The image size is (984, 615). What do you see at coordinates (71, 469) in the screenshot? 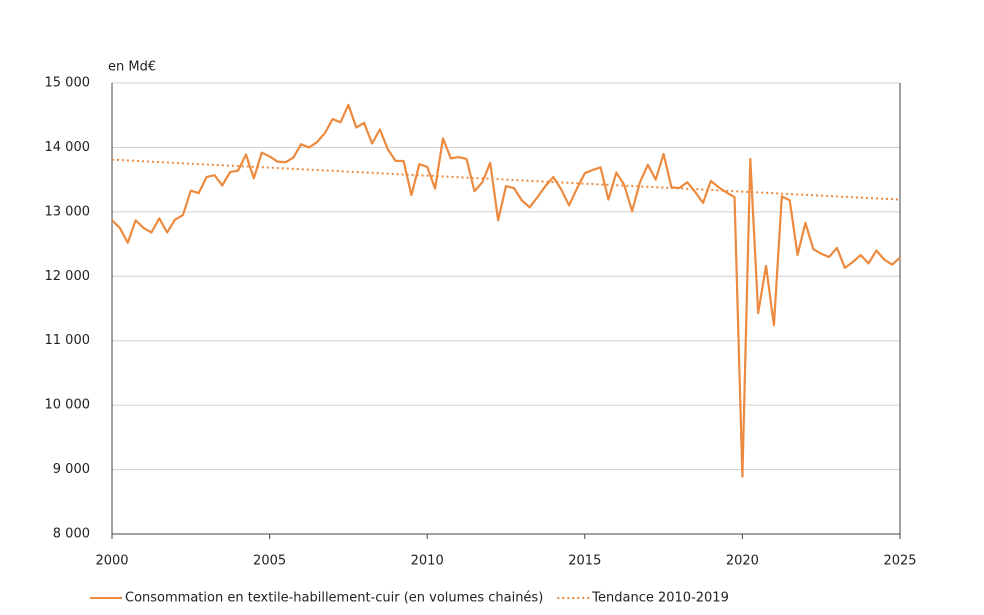
I see `y-tick-label: 9 000` at bounding box center [71, 469].